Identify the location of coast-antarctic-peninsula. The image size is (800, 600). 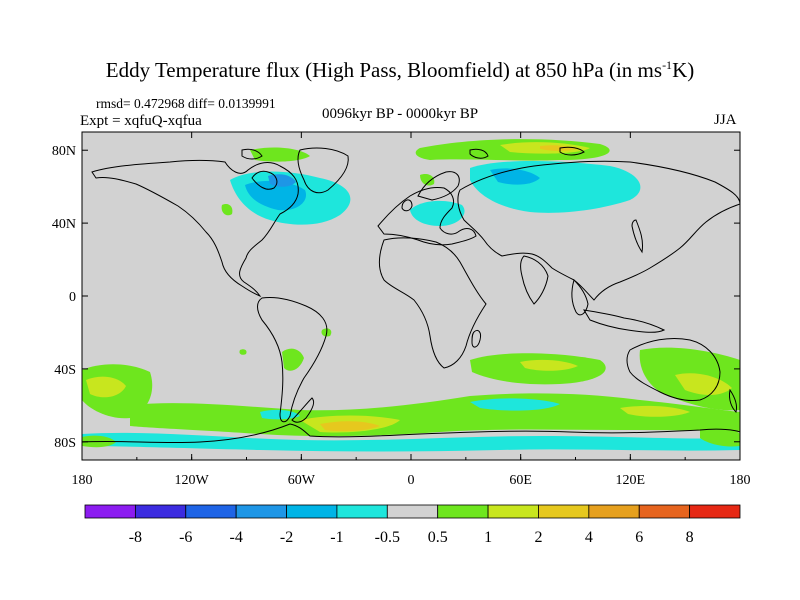
(303, 410).